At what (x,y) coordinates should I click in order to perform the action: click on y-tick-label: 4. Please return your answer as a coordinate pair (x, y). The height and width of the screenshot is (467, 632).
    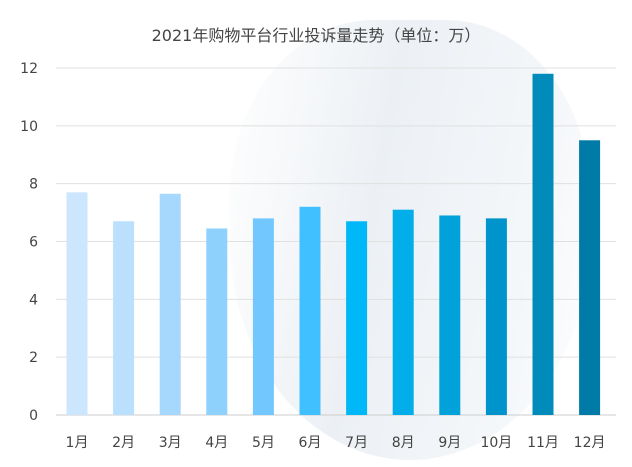
    Looking at the image, I should click on (33, 300).